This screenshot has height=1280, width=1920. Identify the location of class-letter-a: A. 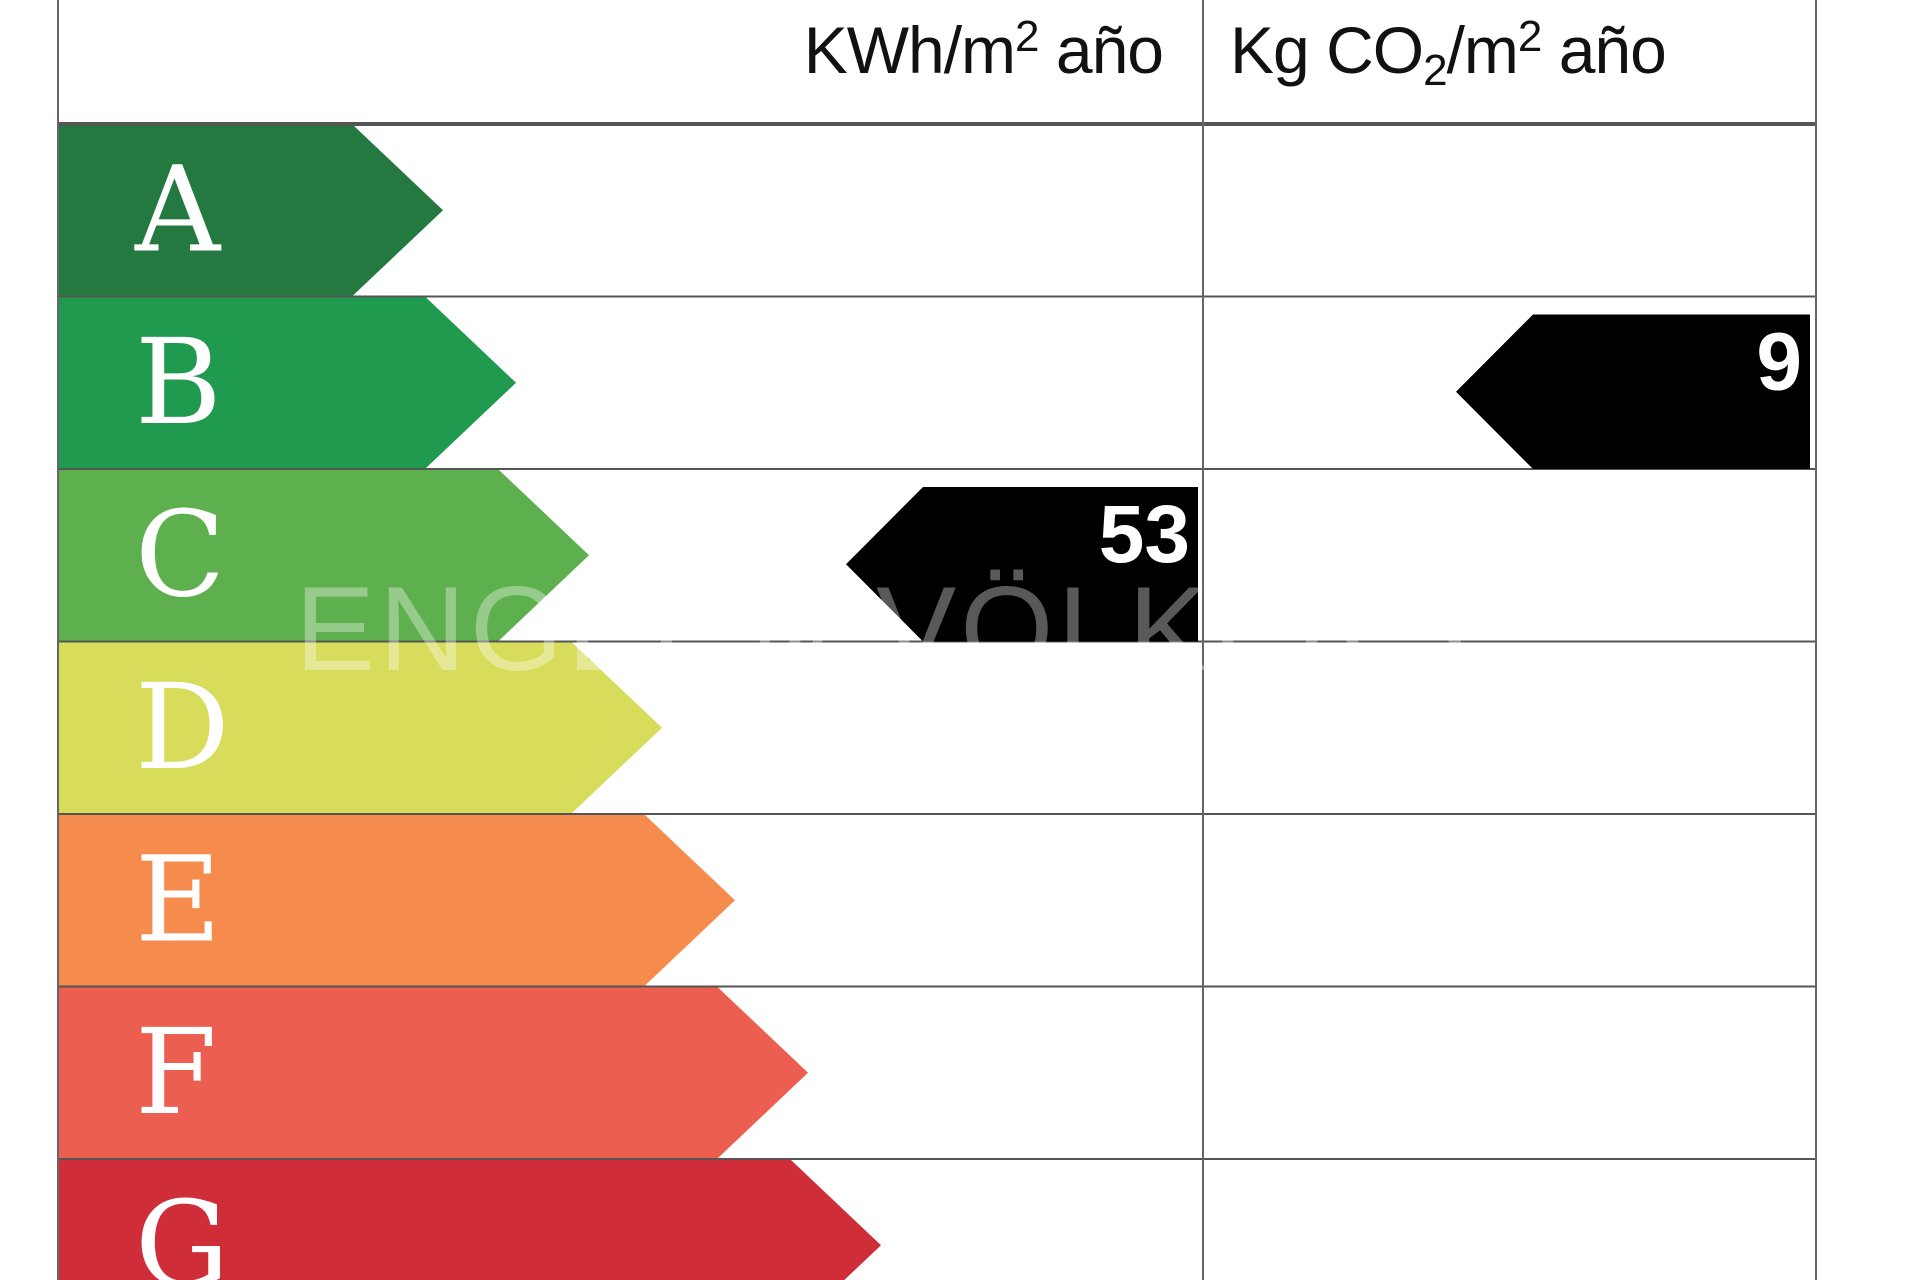
(178, 209).